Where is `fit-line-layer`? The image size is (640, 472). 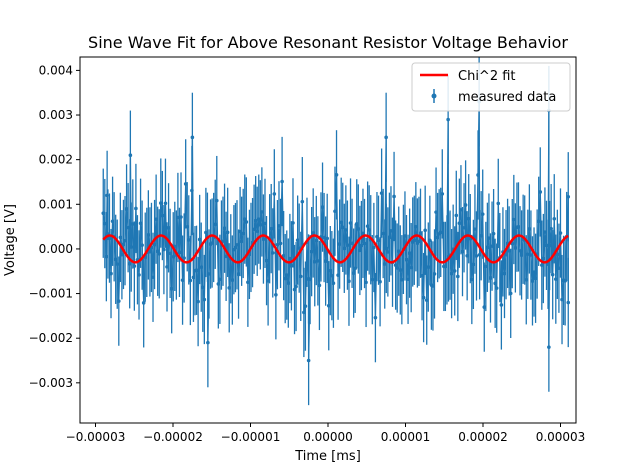
fit-line-layer is located at coordinates (335, 249).